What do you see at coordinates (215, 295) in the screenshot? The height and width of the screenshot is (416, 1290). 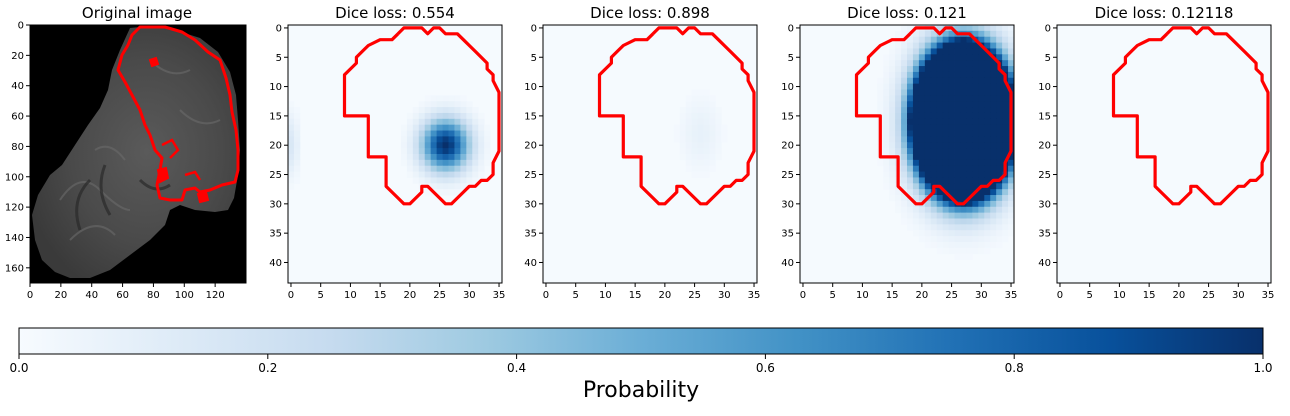 I see `x-tick-label: 120` at bounding box center [215, 295].